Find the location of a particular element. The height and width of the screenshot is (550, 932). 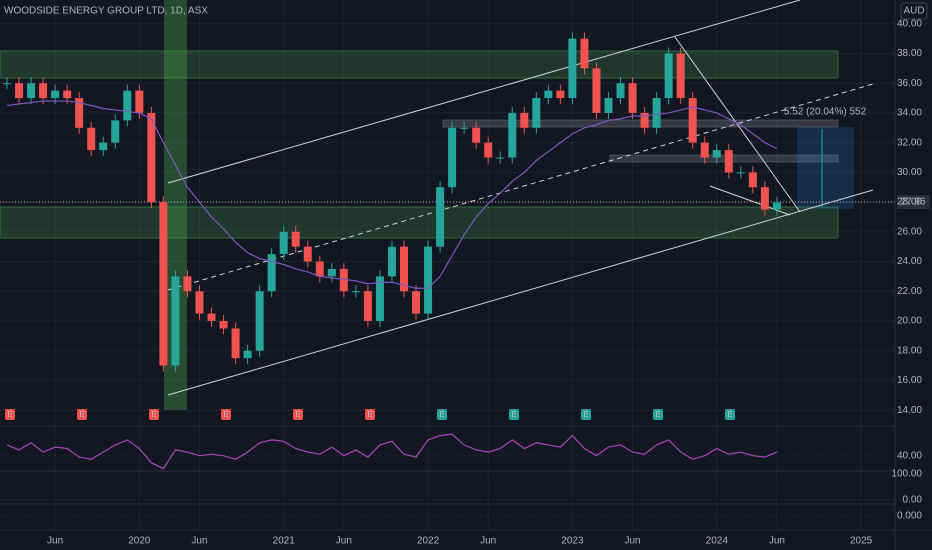

x-tick-label: 2024 is located at coordinates (717, 541).